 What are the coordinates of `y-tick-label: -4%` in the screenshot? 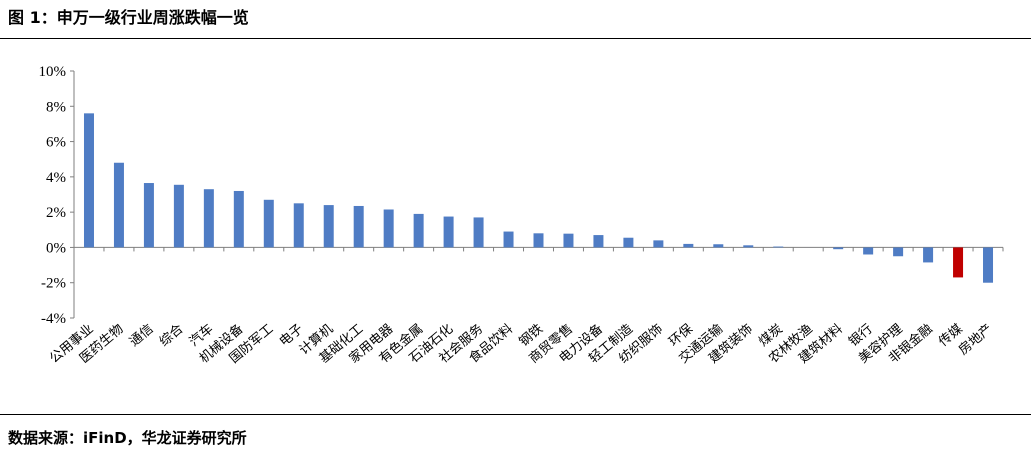 It's located at (53, 319).